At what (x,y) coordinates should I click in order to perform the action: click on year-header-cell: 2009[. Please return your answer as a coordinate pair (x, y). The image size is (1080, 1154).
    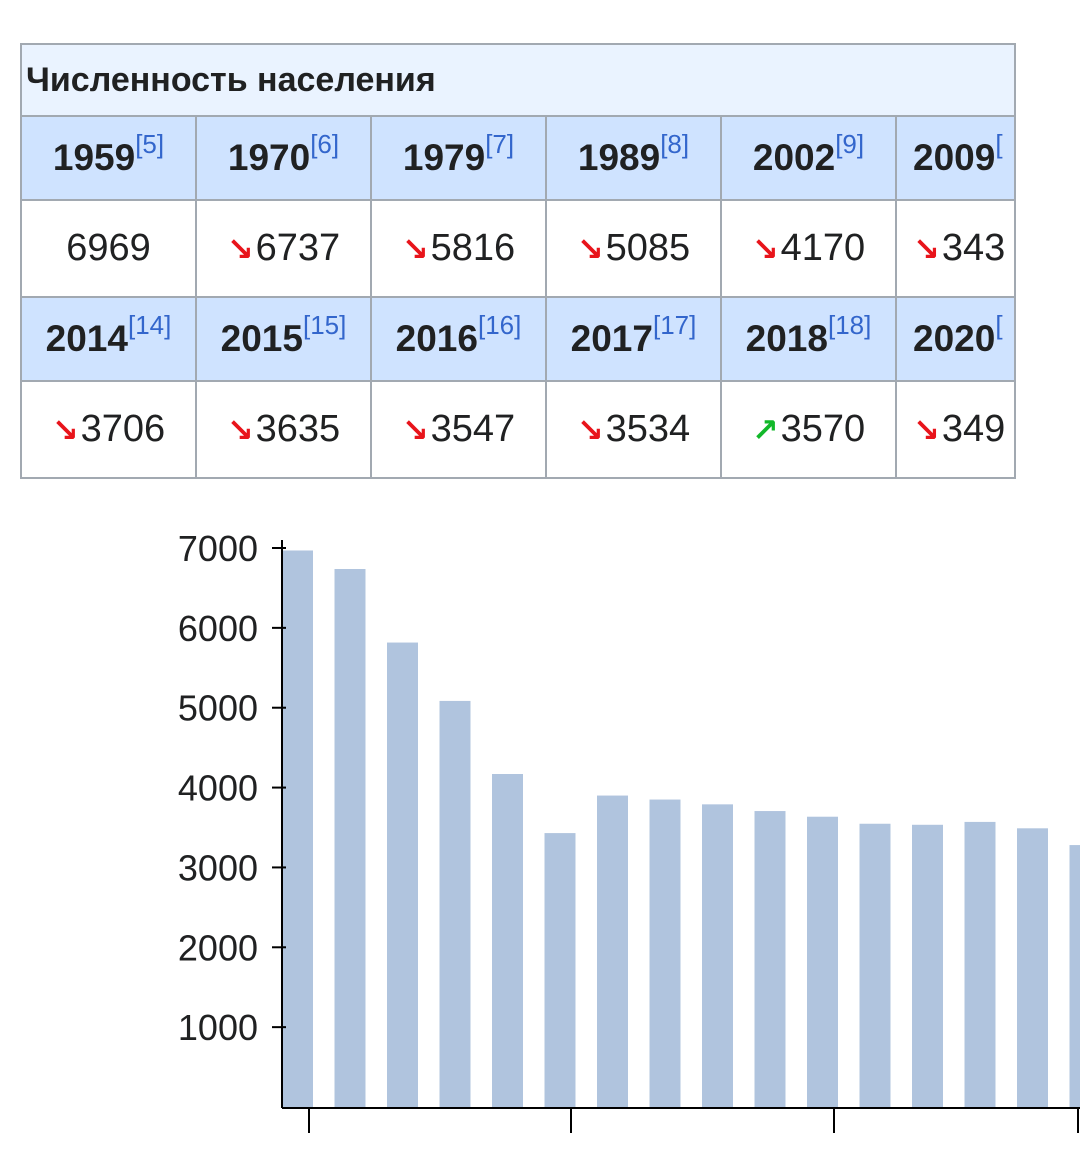
    Looking at the image, I should click on (955, 159).